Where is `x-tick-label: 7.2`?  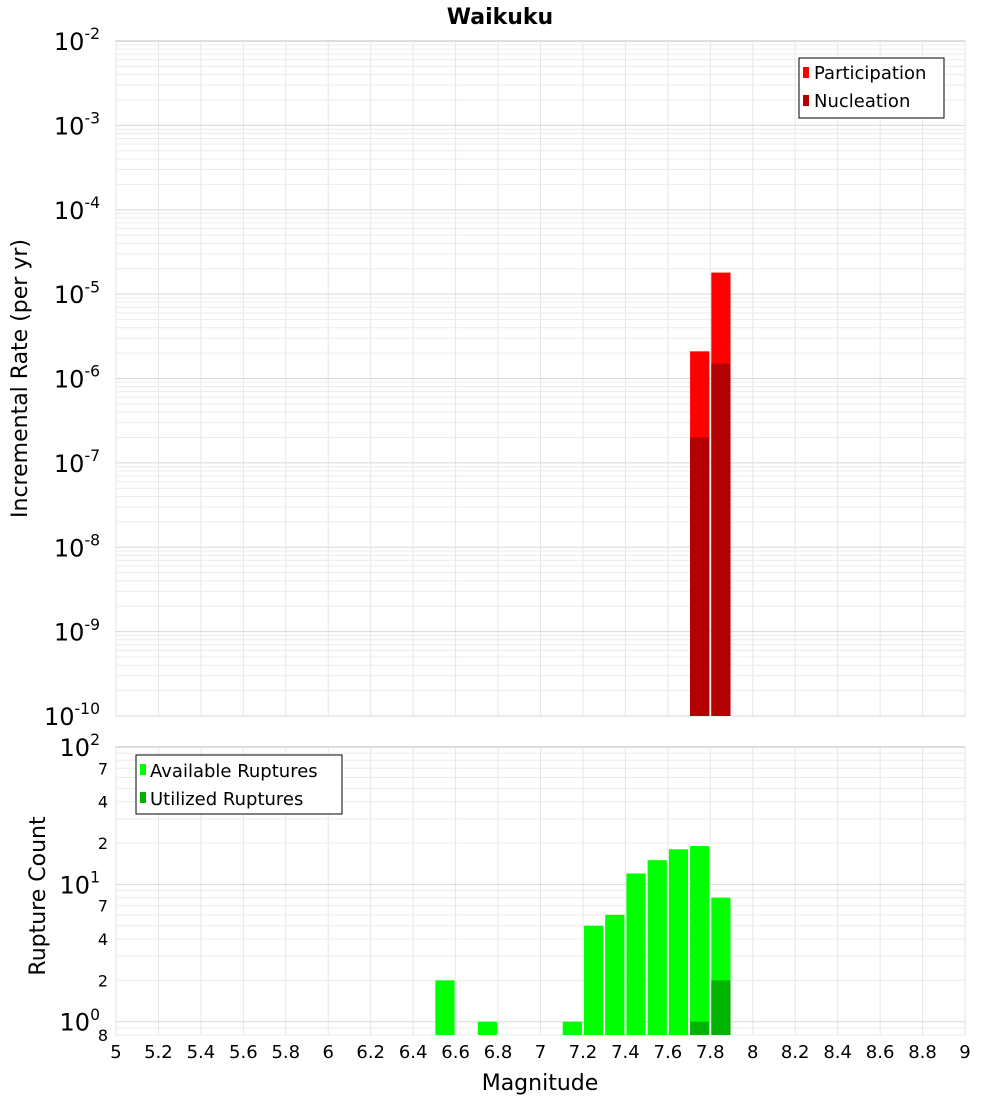
x-tick-label: 7.2 is located at coordinates (583, 1052).